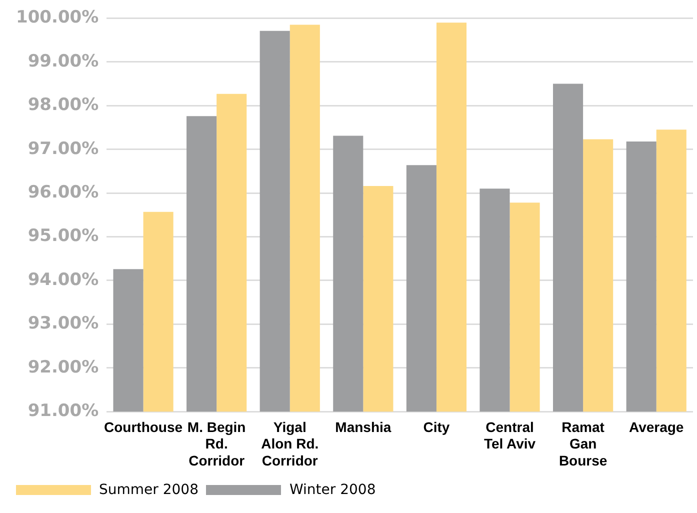 This screenshot has width=697, height=513. I want to click on y-tick-label: 91.00%, so click(63, 411).